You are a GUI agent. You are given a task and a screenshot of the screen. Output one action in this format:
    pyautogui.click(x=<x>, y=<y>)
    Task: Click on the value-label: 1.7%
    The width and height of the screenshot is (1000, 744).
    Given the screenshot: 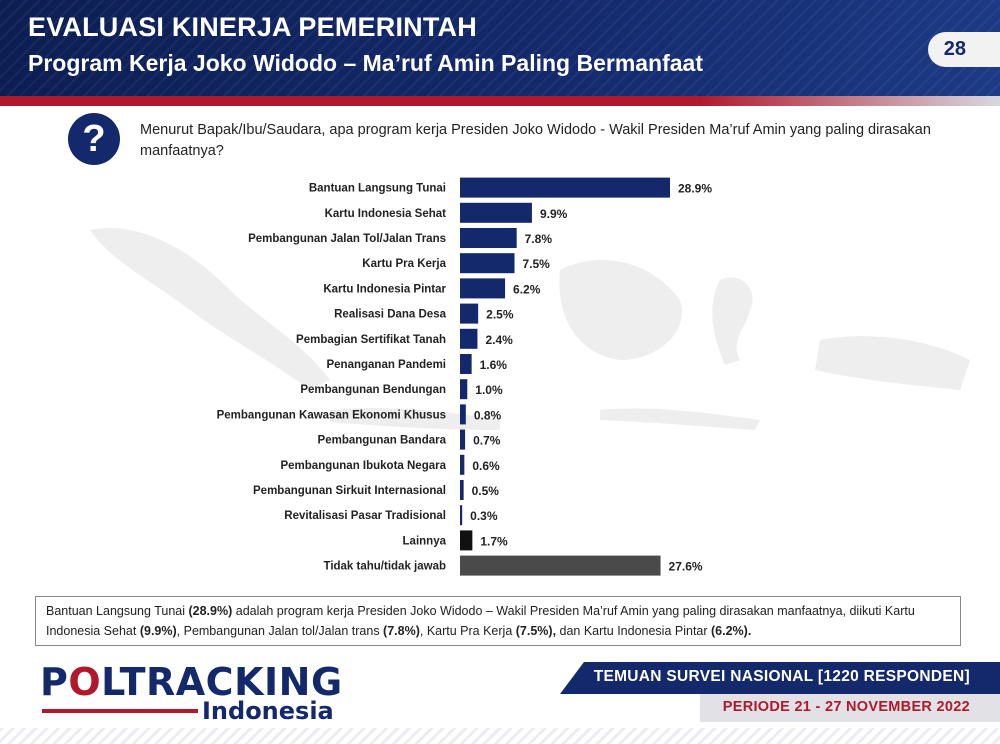 What is the action you would take?
    pyautogui.click(x=494, y=541)
    